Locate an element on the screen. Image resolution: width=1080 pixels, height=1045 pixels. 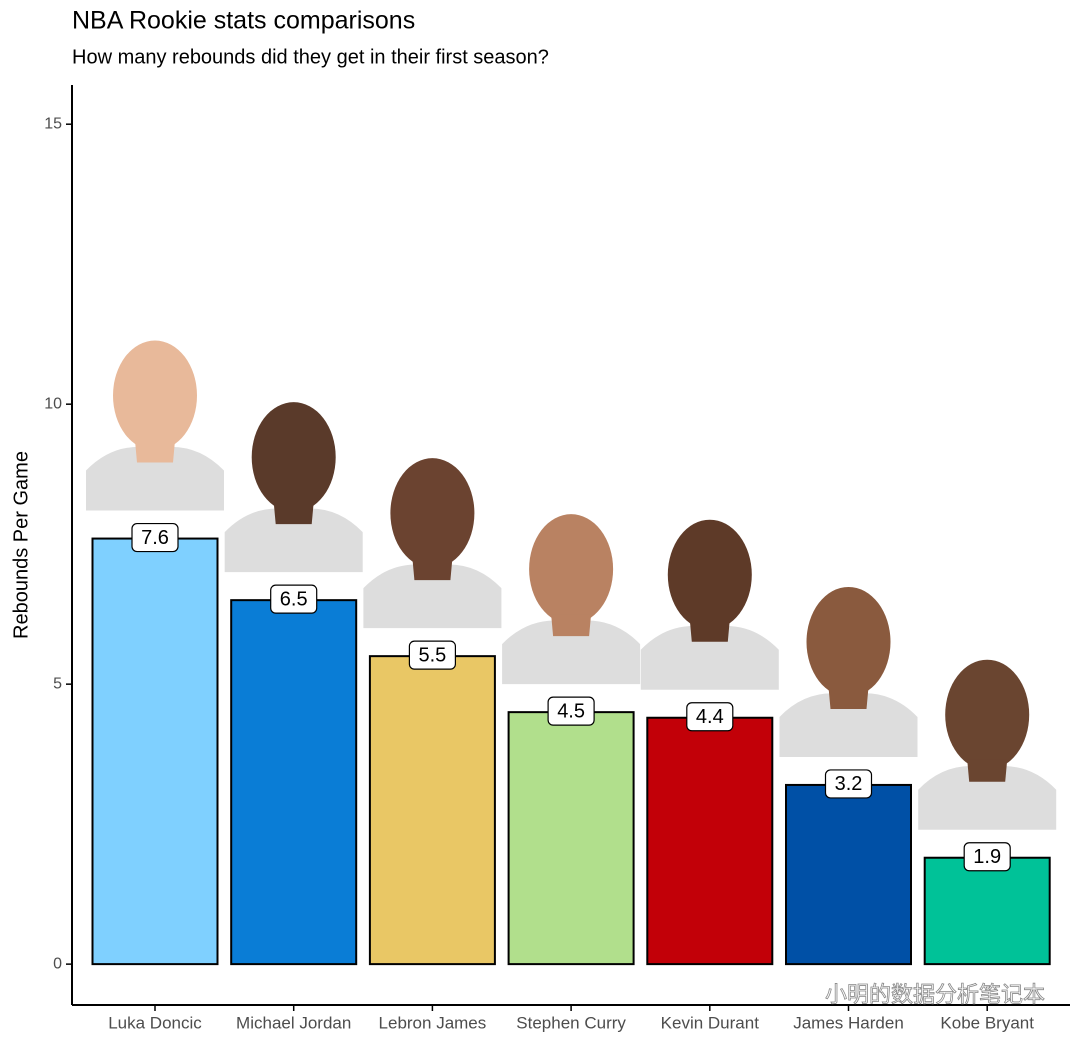
value-label: 4.5 is located at coordinates (571, 711).